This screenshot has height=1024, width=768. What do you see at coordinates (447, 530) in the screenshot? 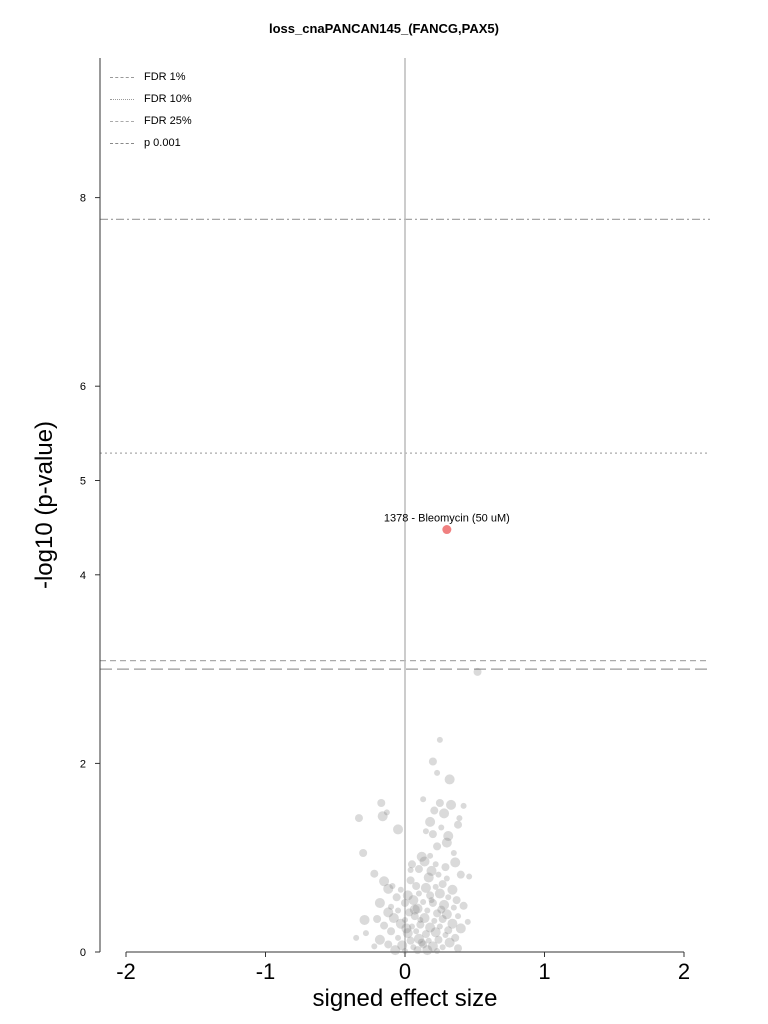
I see `highlighted-data-point` at bounding box center [447, 530].